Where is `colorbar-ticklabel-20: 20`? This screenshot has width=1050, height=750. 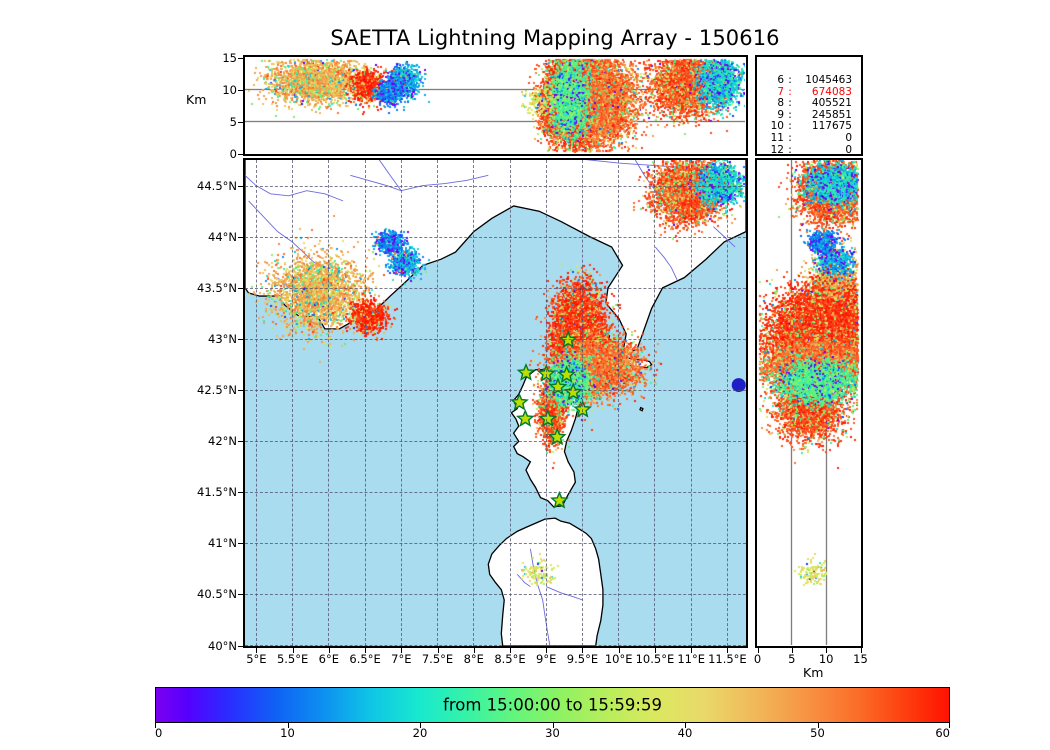
colorbar-ticklabel-20: 20 is located at coordinates (420, 733).